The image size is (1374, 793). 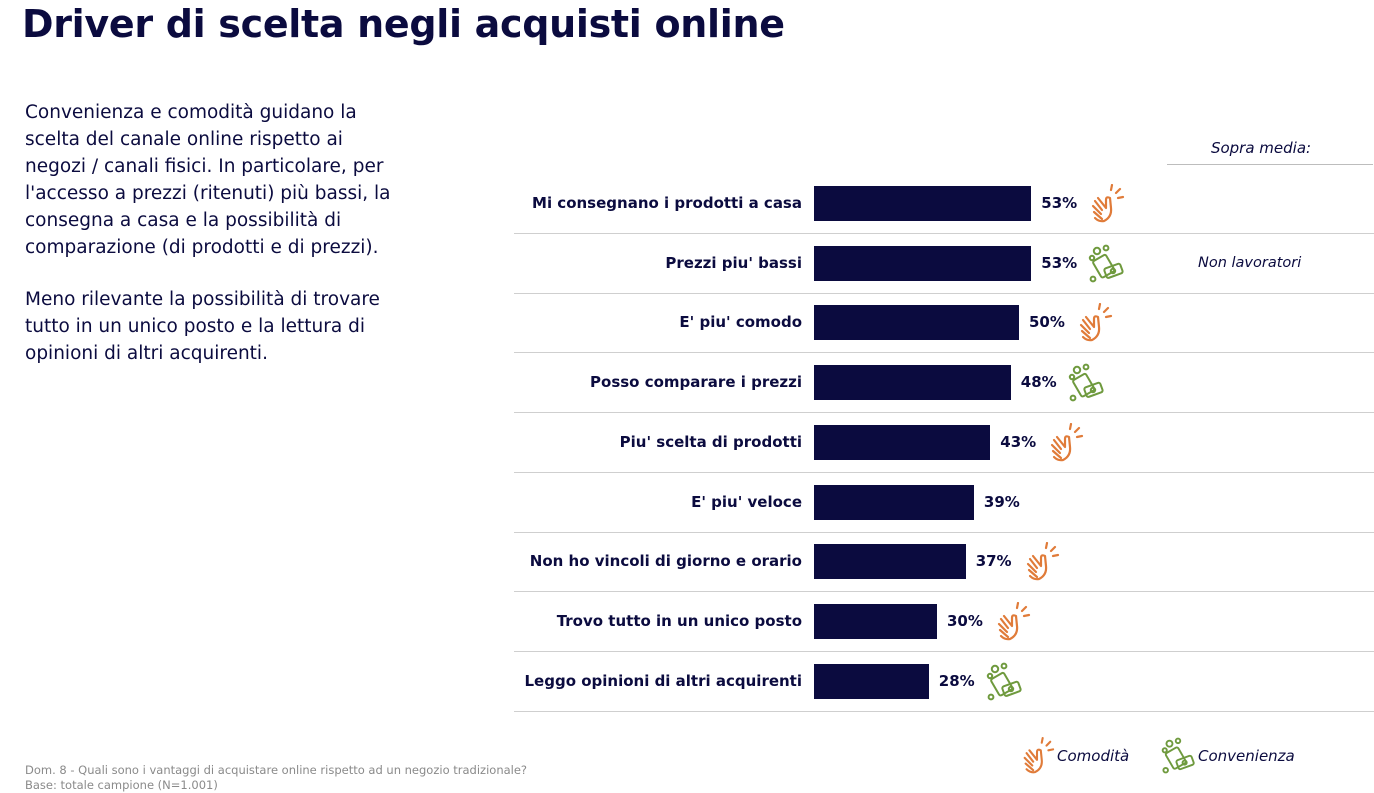 I want to click on legend-comodita: Comodità, so click(x=1074, y=756).